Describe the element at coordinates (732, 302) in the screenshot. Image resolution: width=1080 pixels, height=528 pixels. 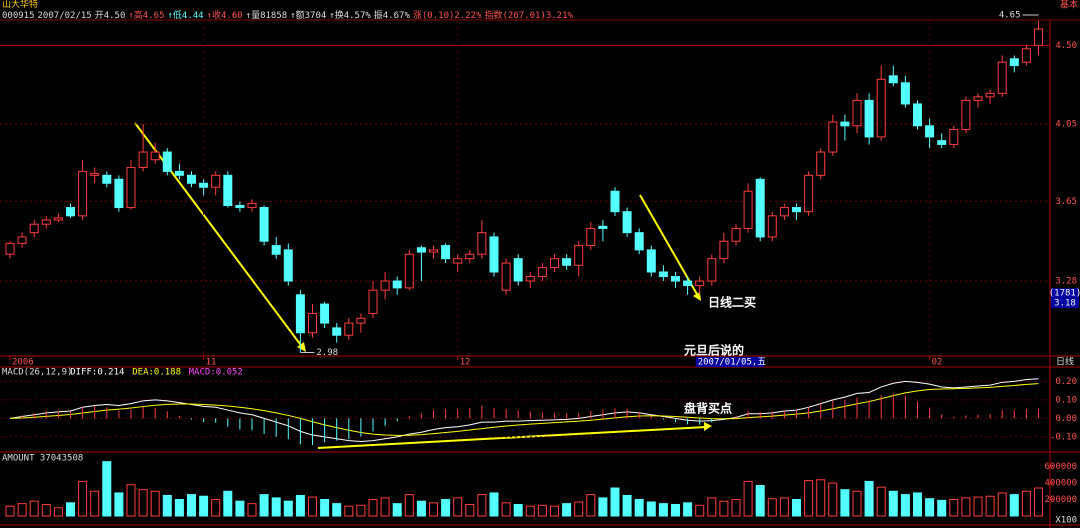
I see `annotation: 日线二买` at that location.